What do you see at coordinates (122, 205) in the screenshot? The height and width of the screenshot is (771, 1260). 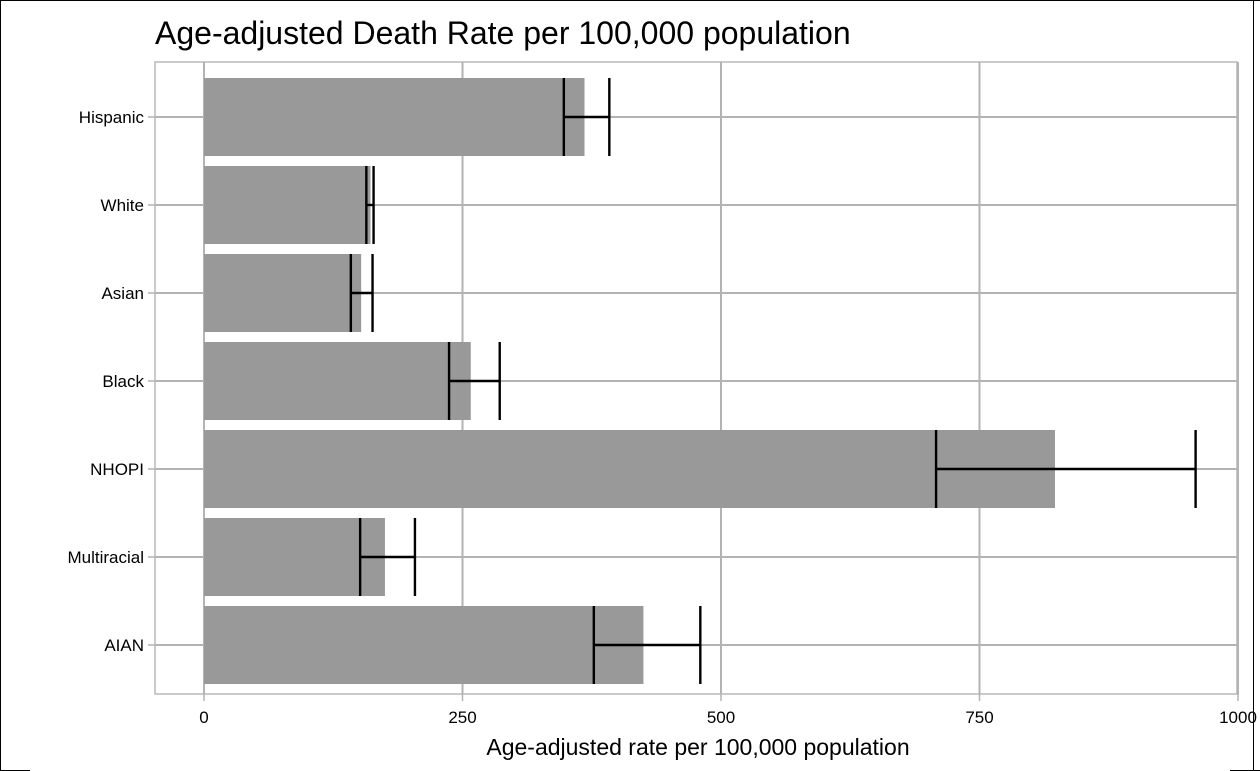 I see `y-tick-label: White` at bounding box center [122, 205].